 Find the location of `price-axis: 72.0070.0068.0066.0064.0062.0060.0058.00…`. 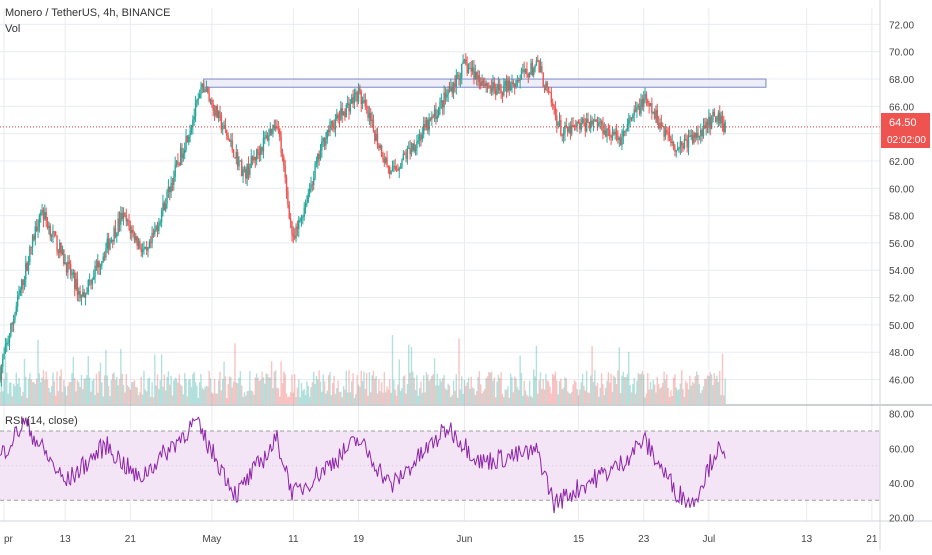

price-axis: 72.0070.0068.0066.0064.0062.0060.0058.00… is located at coordinates (901, 203).